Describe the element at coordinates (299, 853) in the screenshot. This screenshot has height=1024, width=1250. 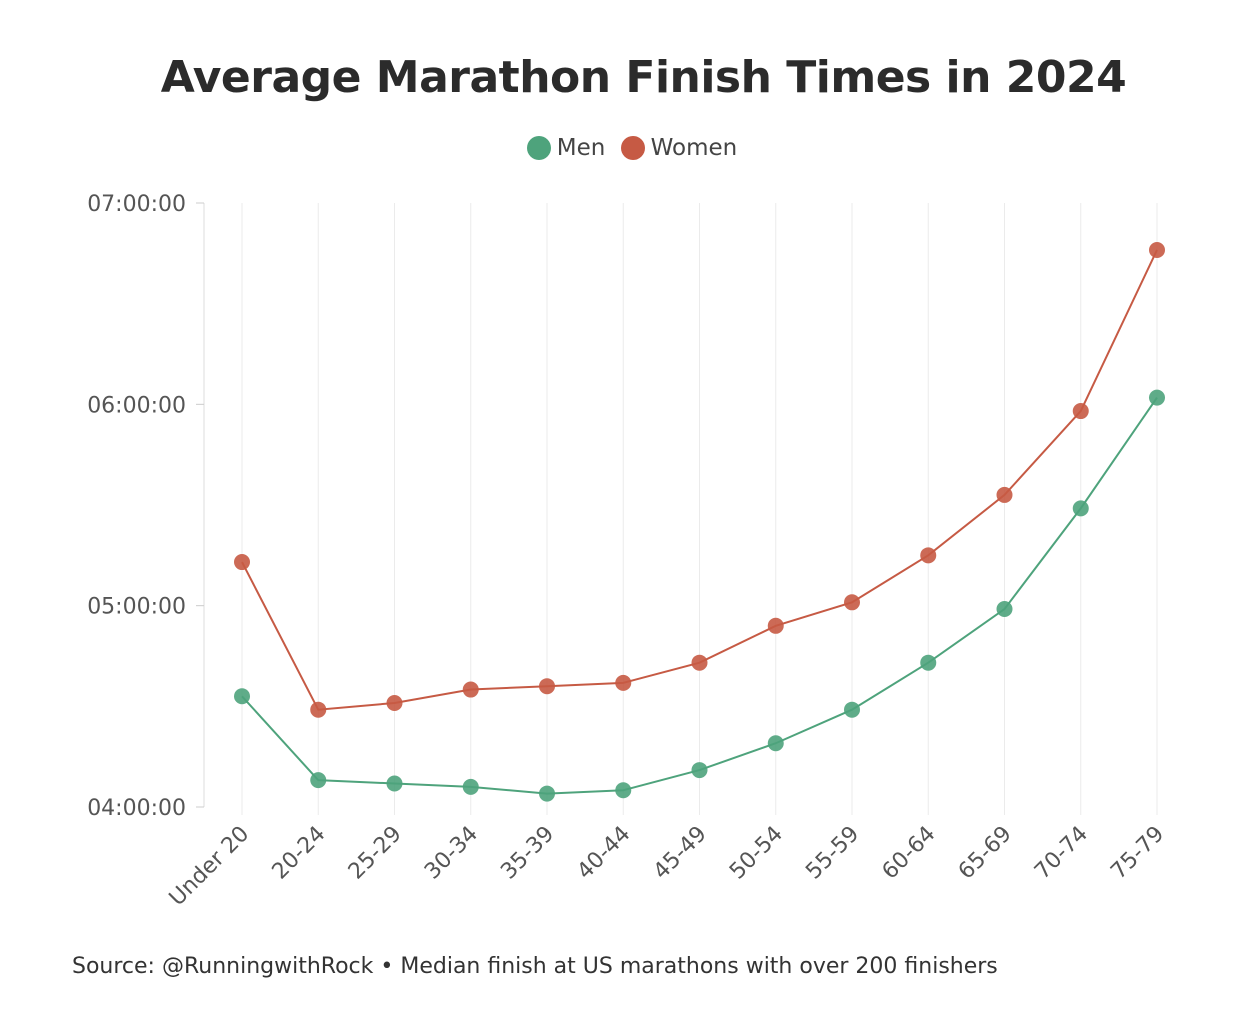
I see `x-tick-label: 20-24` at that location.